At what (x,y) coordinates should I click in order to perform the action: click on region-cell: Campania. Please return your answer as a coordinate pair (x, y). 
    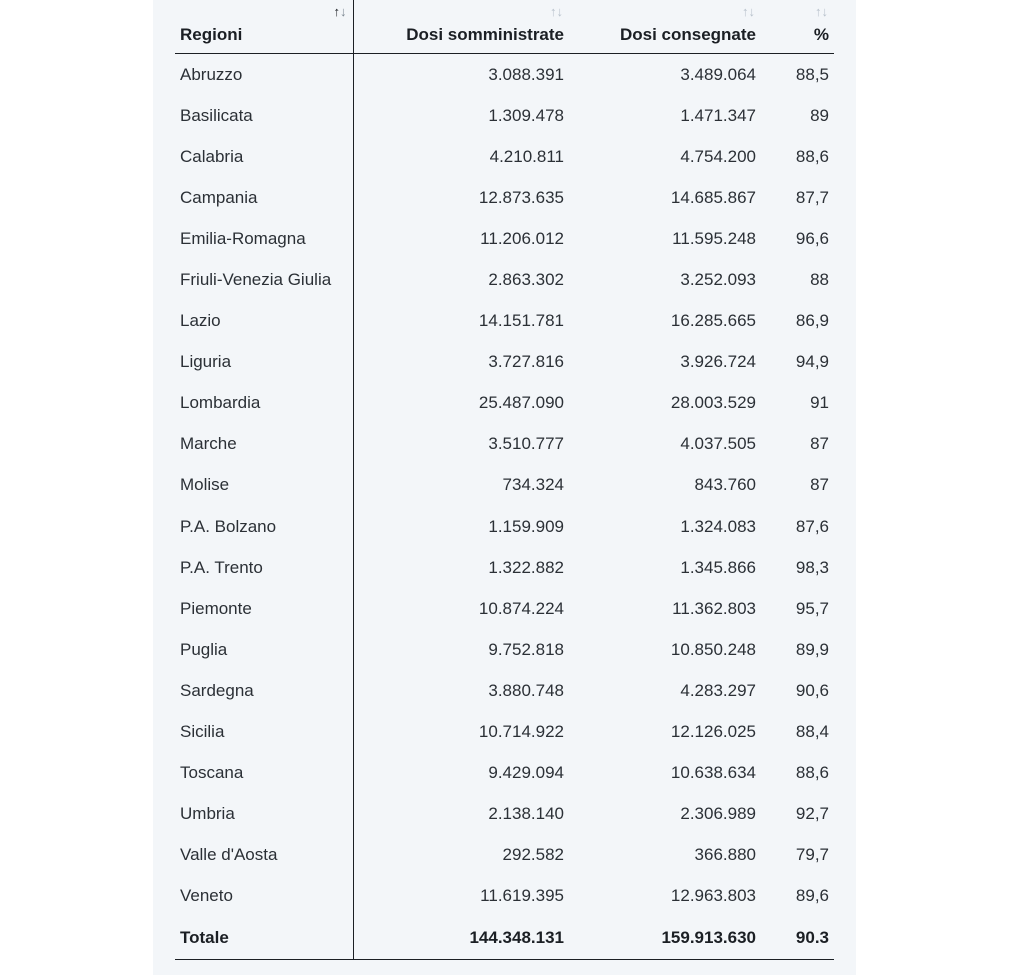
    Looking at the image, I should click on (264, 198).